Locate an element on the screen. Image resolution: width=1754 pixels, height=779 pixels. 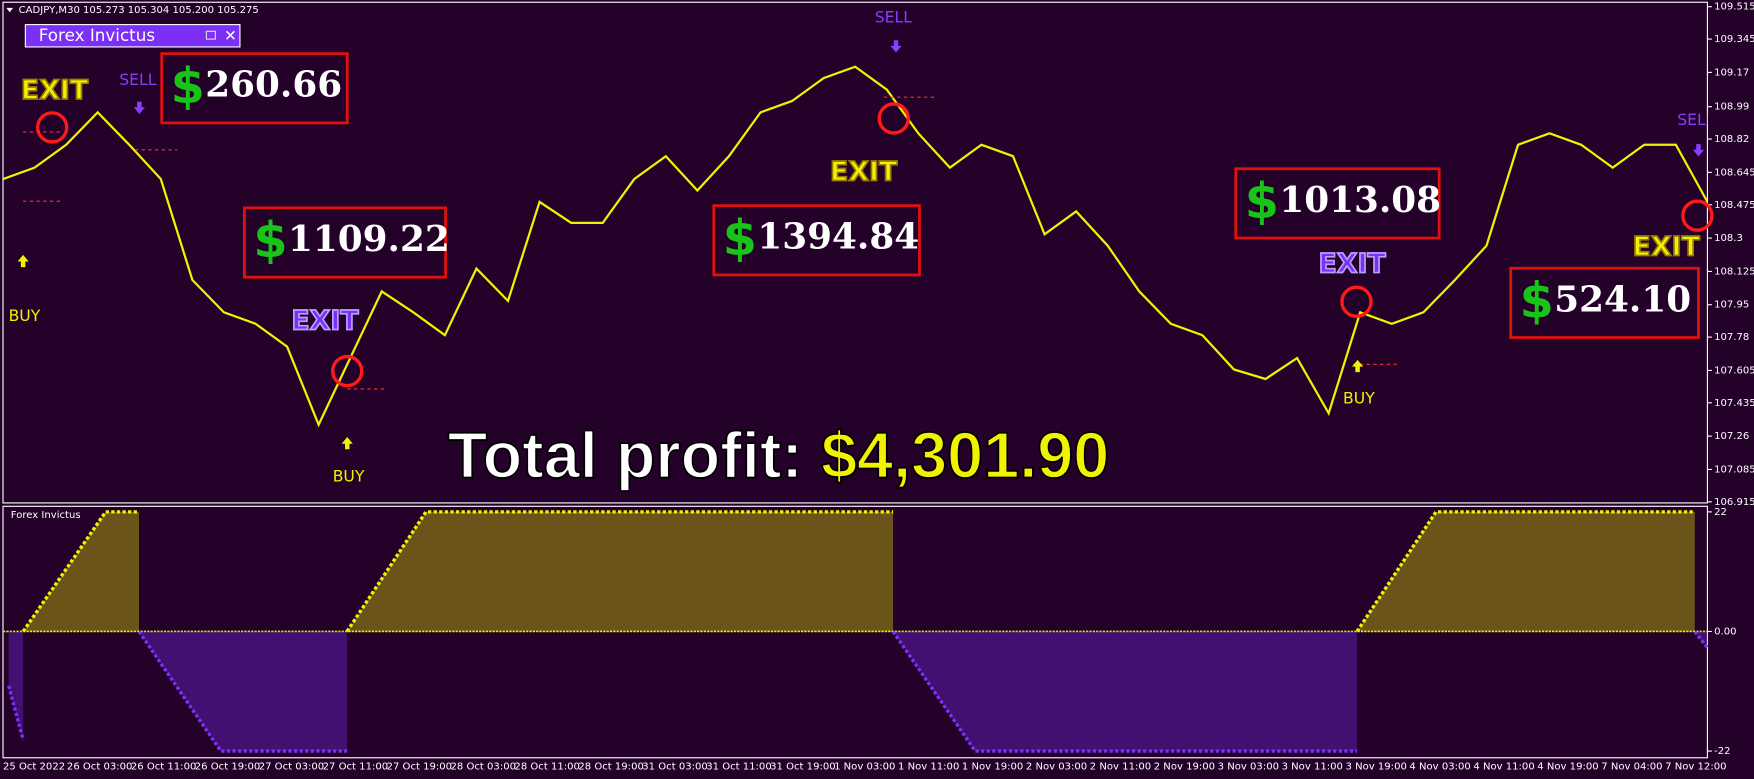
profit-amount: 260.66 is located at coordinates (273, 85).